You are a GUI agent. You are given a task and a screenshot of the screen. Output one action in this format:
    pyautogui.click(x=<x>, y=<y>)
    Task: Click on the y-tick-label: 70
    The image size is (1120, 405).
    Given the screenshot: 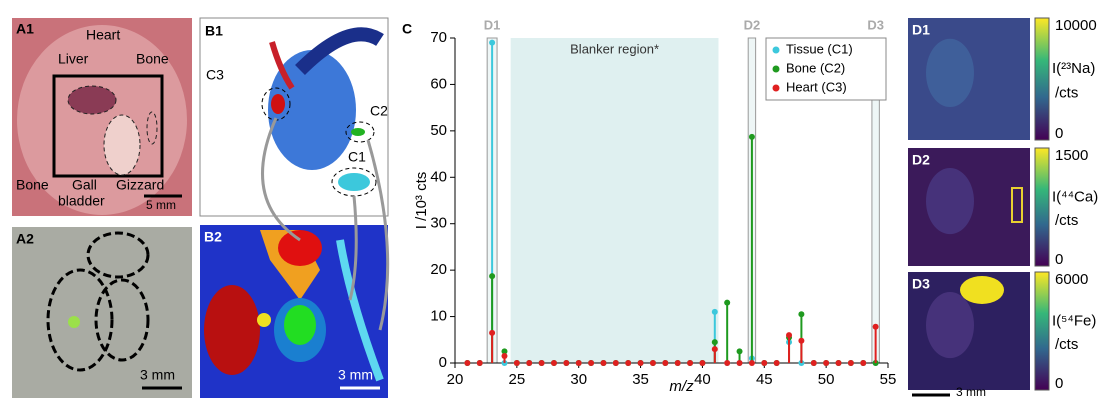 What is the action you would take?
    pyautogui.click(x=438, y=37)
    